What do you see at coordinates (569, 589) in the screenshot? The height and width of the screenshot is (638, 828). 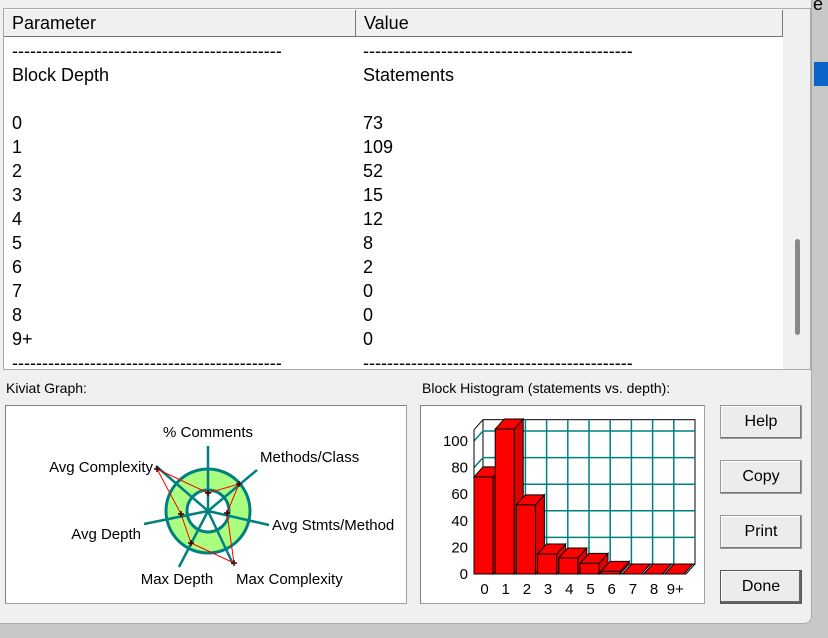 I see `x-tick-label: 4` at bounding box center [569, 589].